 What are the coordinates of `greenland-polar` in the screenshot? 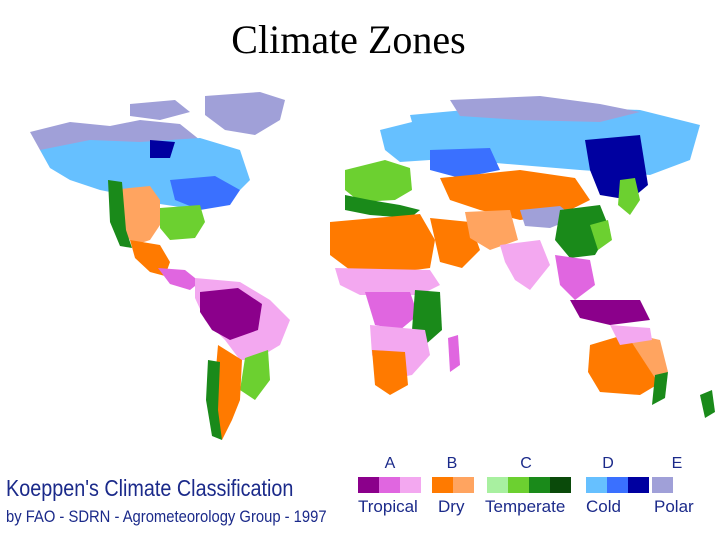 It's located at (245, 113).